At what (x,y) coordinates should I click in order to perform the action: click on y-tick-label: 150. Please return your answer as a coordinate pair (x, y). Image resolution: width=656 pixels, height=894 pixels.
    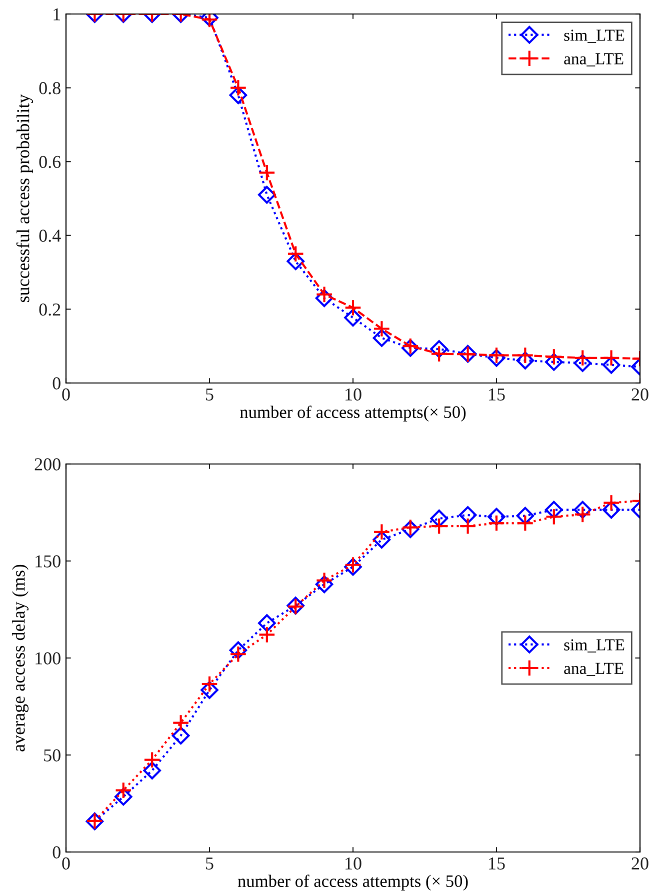
    Looking at the image, I should click on (48, 561).